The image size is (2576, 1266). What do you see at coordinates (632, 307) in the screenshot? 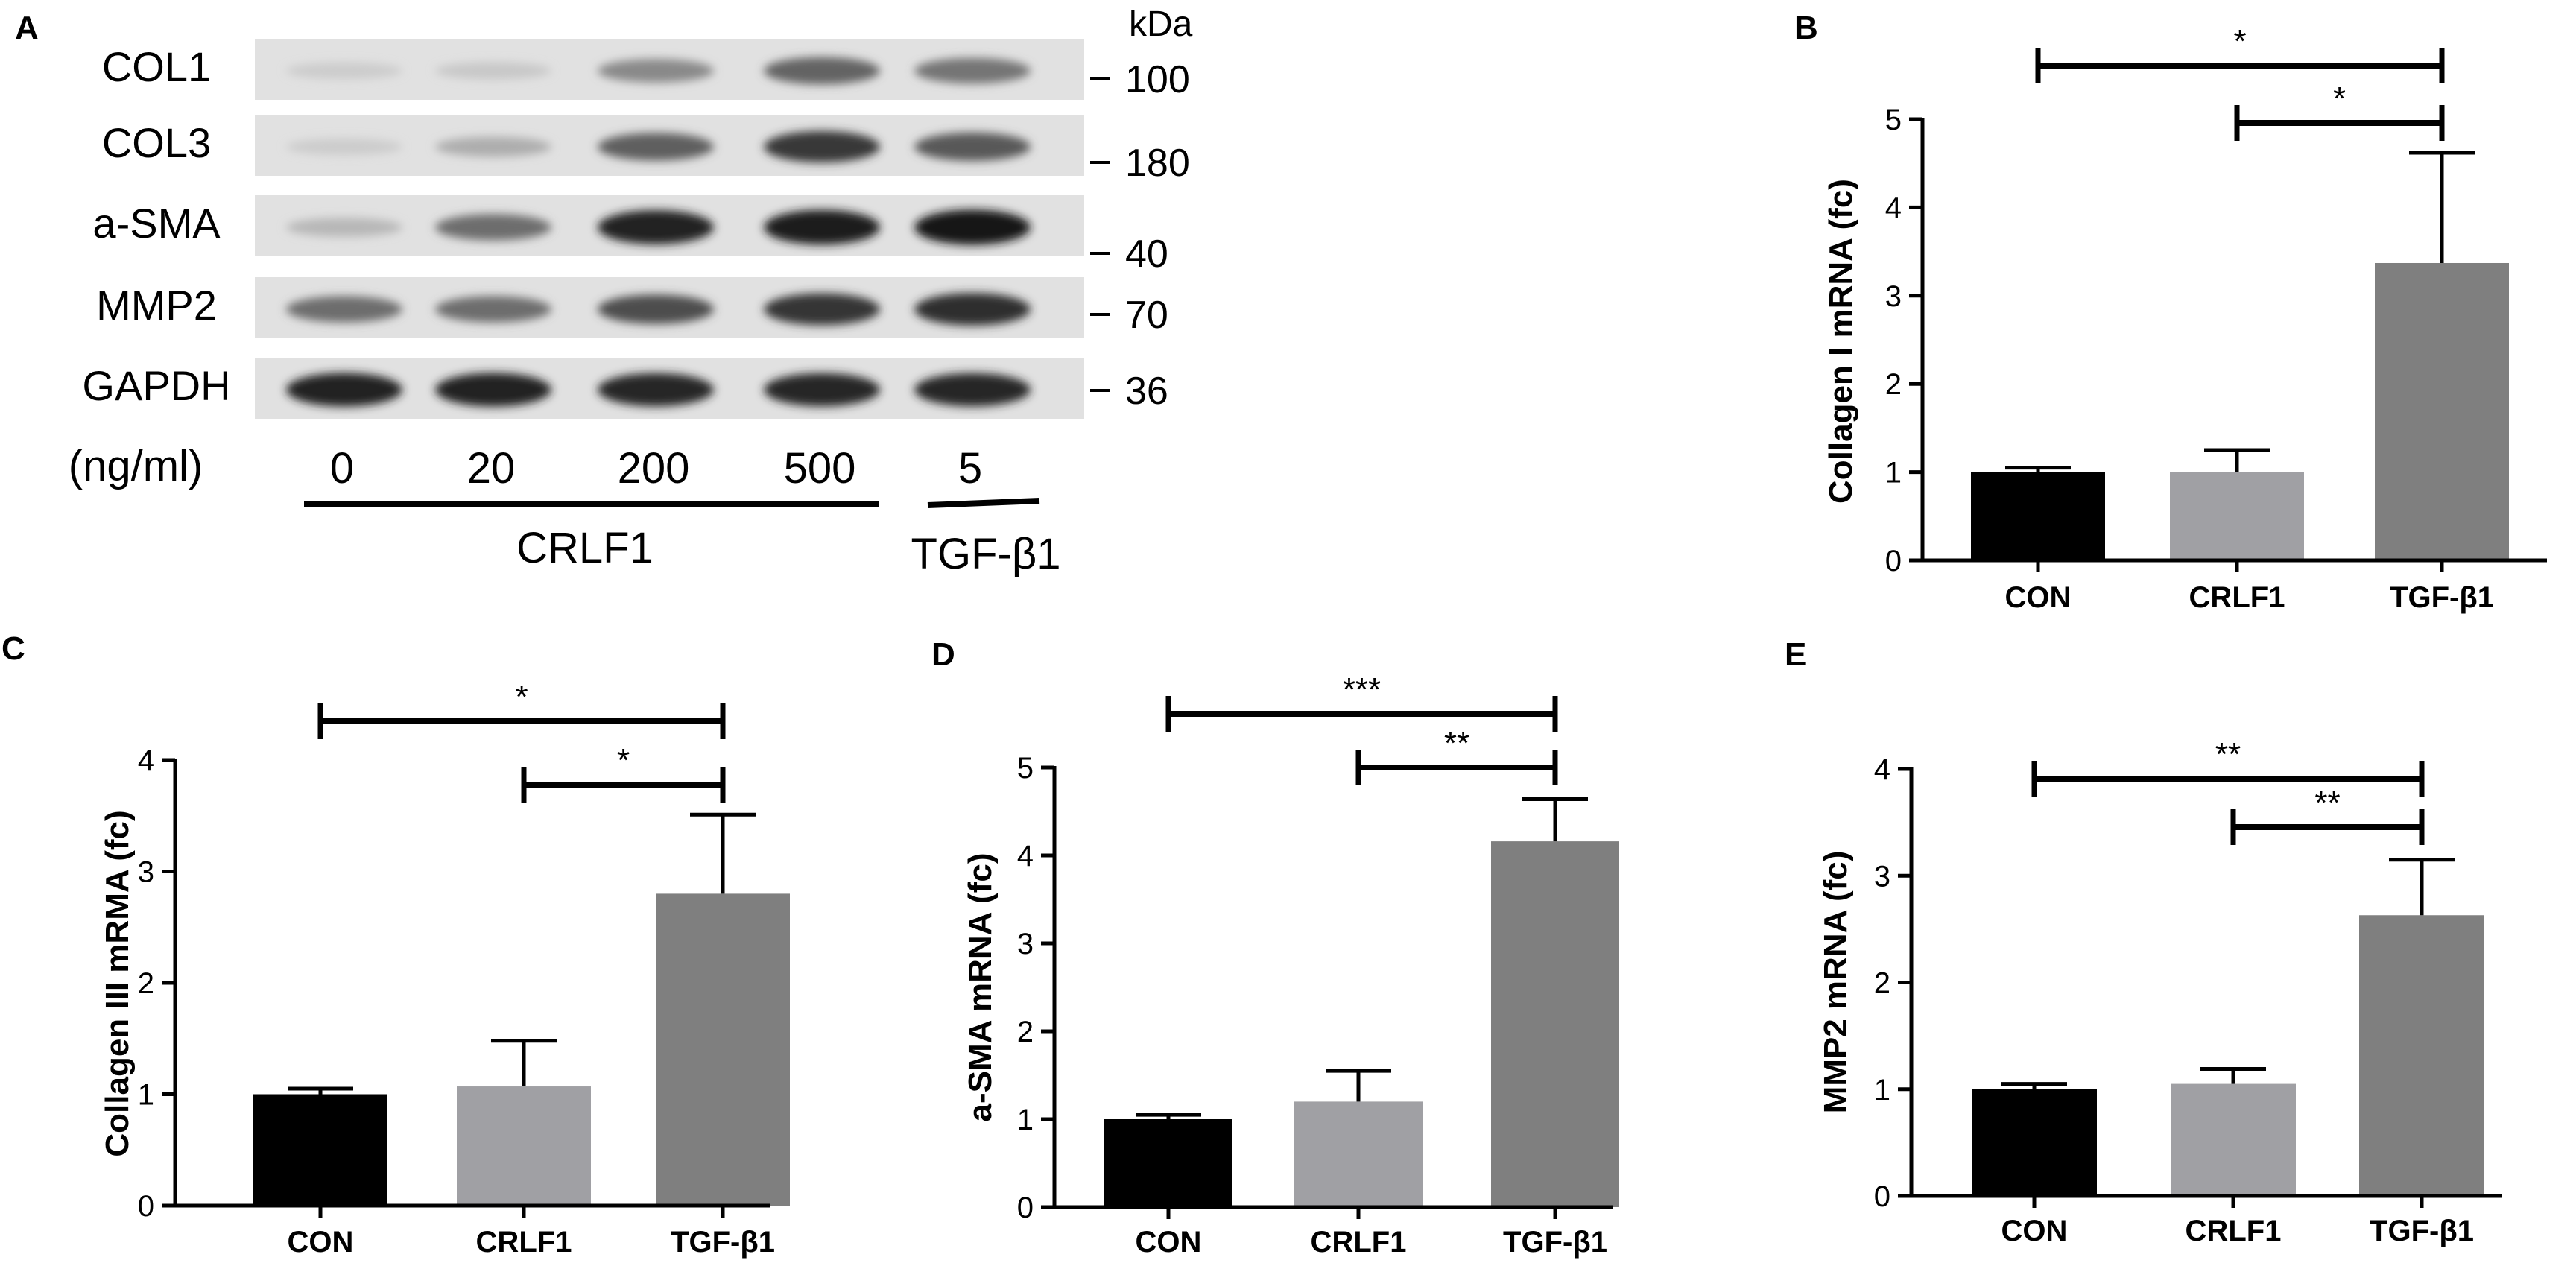
I see `blot-row-mmp2: MMP2 70` at bounding box center [632, 307].